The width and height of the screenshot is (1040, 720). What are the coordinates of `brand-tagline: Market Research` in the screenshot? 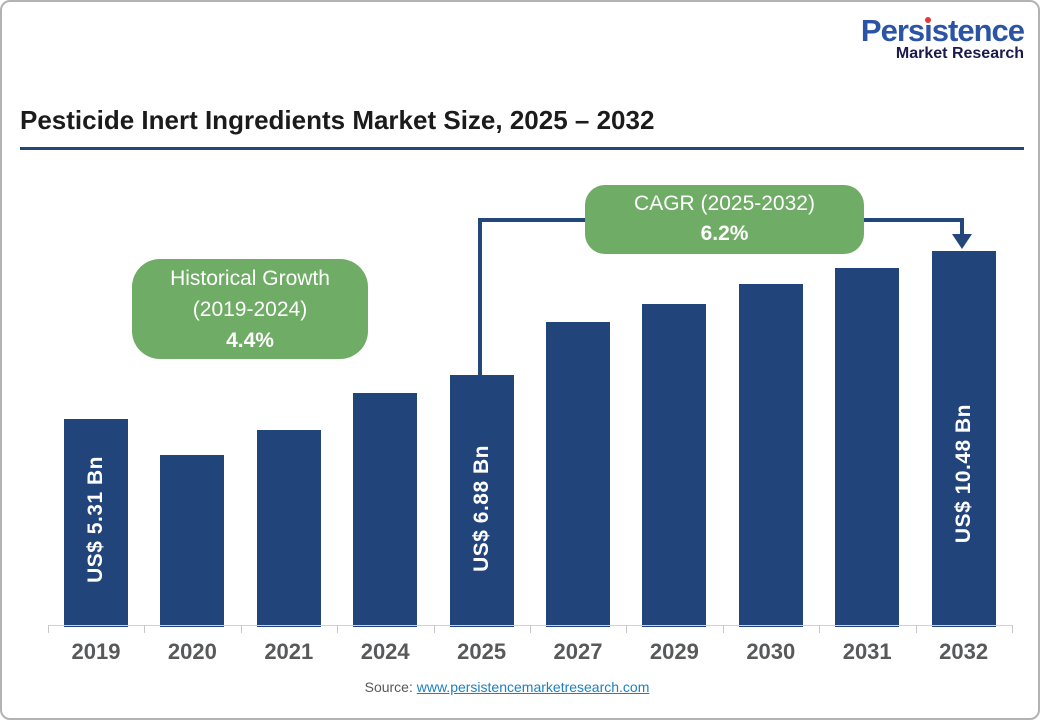 It's located at (959, 53).